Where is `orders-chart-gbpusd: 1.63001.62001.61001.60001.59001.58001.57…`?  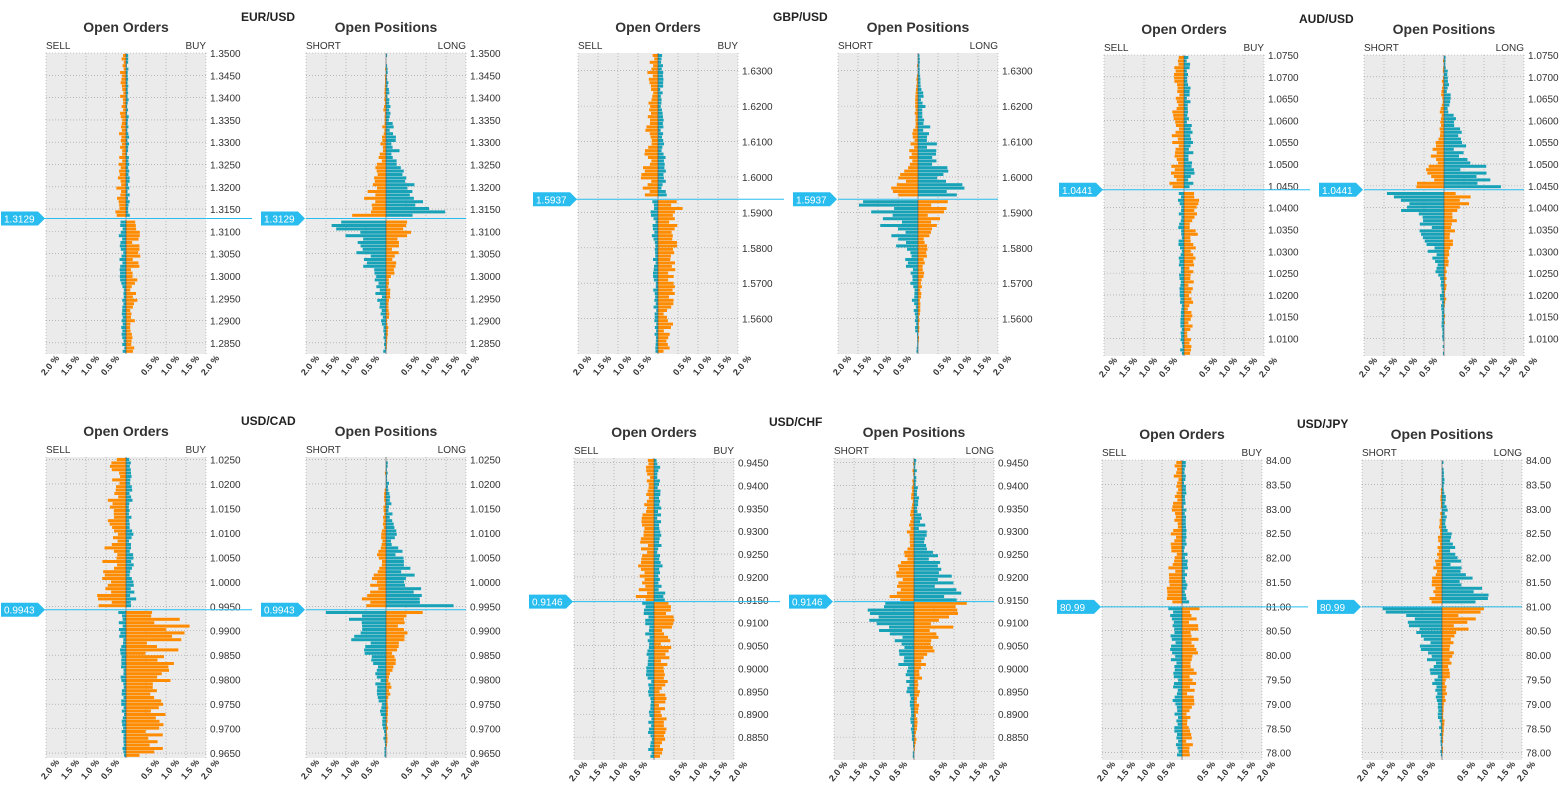
orders-chart-gbpusd: 1.63001.62001.61001.60001.59001.58001.57… is located at coordinates (658, 215).